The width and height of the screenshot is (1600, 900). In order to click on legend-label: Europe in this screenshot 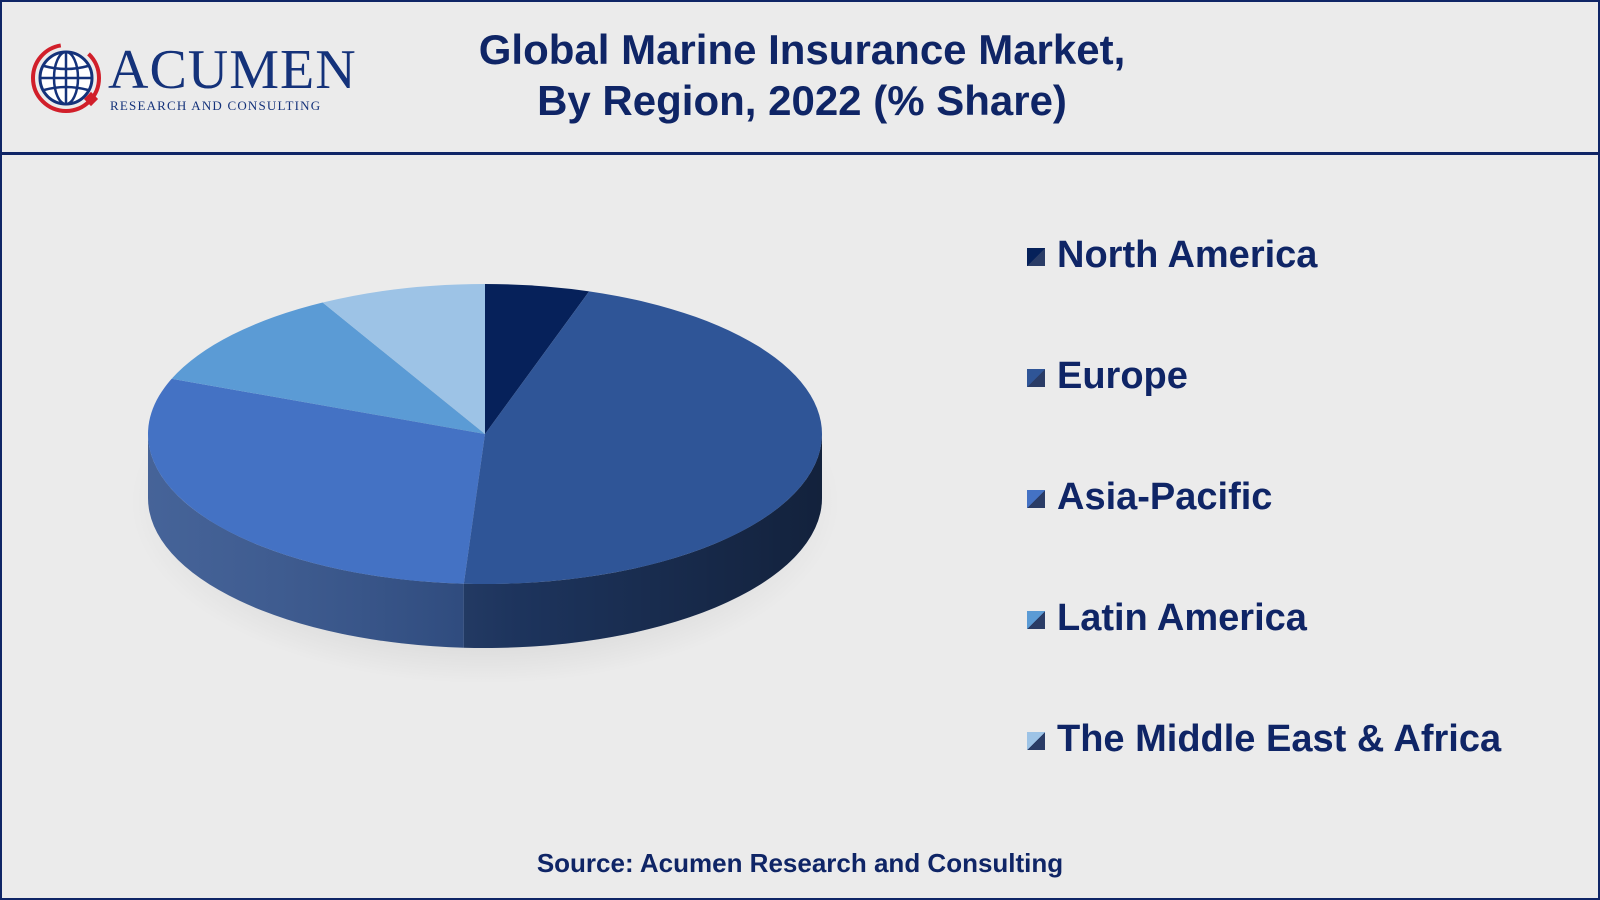, I will do `click(1122, 376)`.